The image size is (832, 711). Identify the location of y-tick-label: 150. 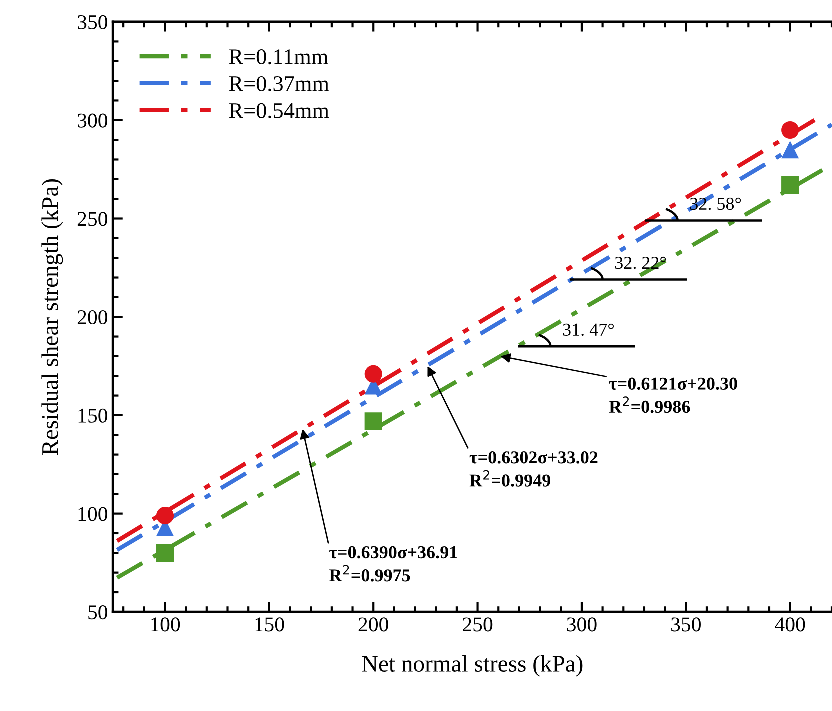
(93, 415).